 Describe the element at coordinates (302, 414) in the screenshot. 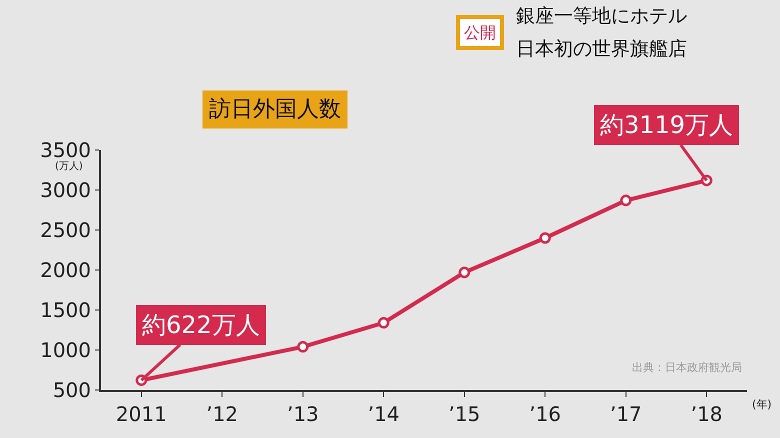

I see `x-tick-label: ’13` at that location.